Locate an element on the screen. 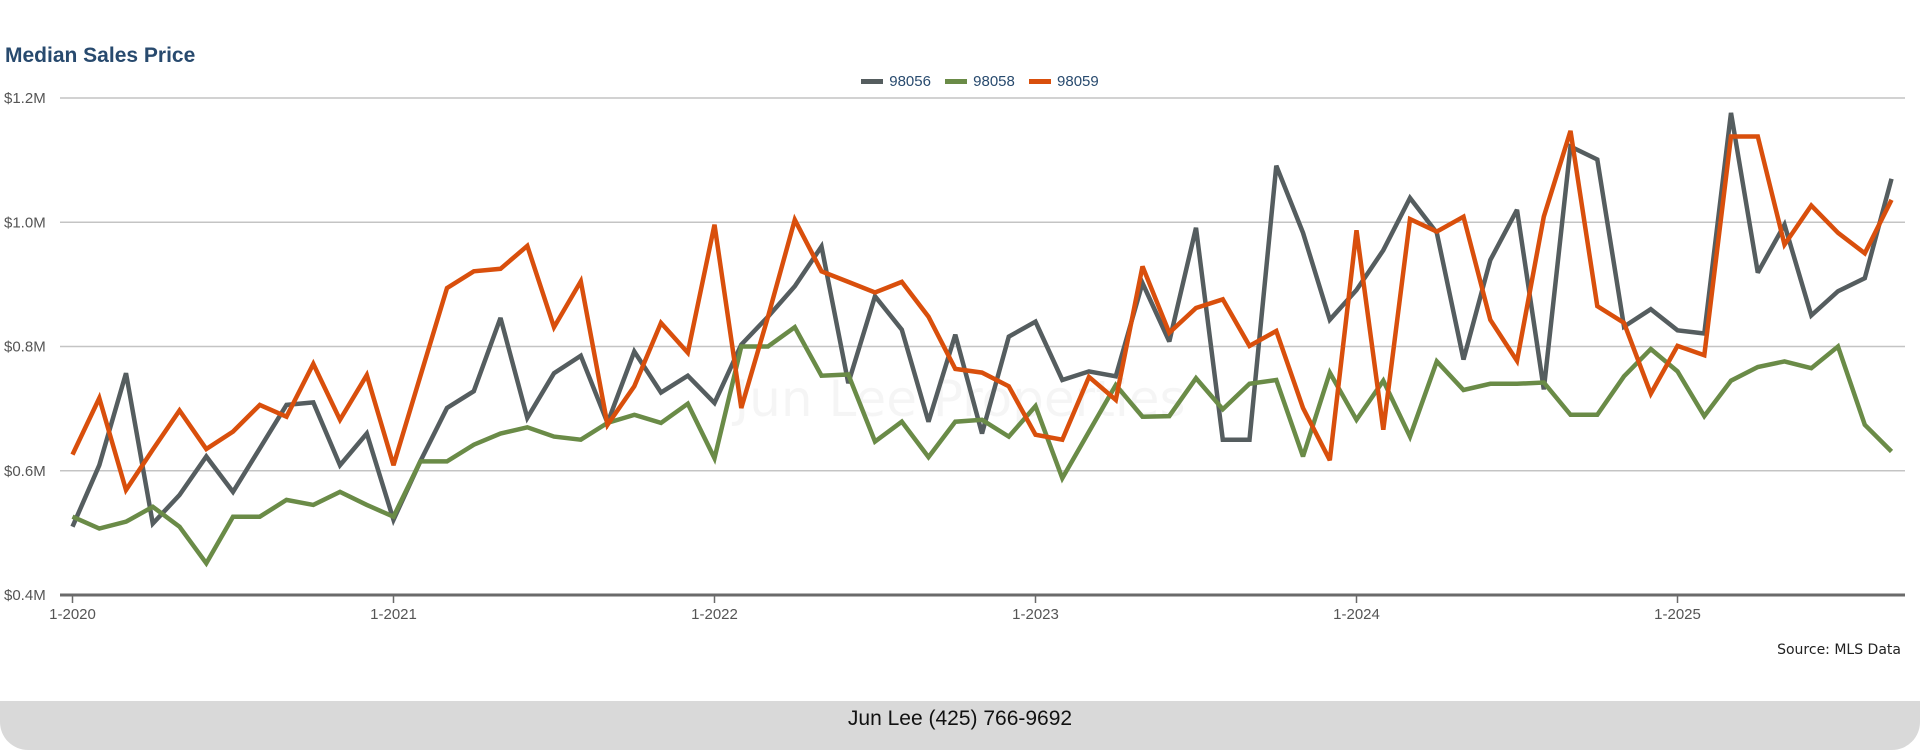  y-tick-label: $1.0M is located at coordinates (25, 222).